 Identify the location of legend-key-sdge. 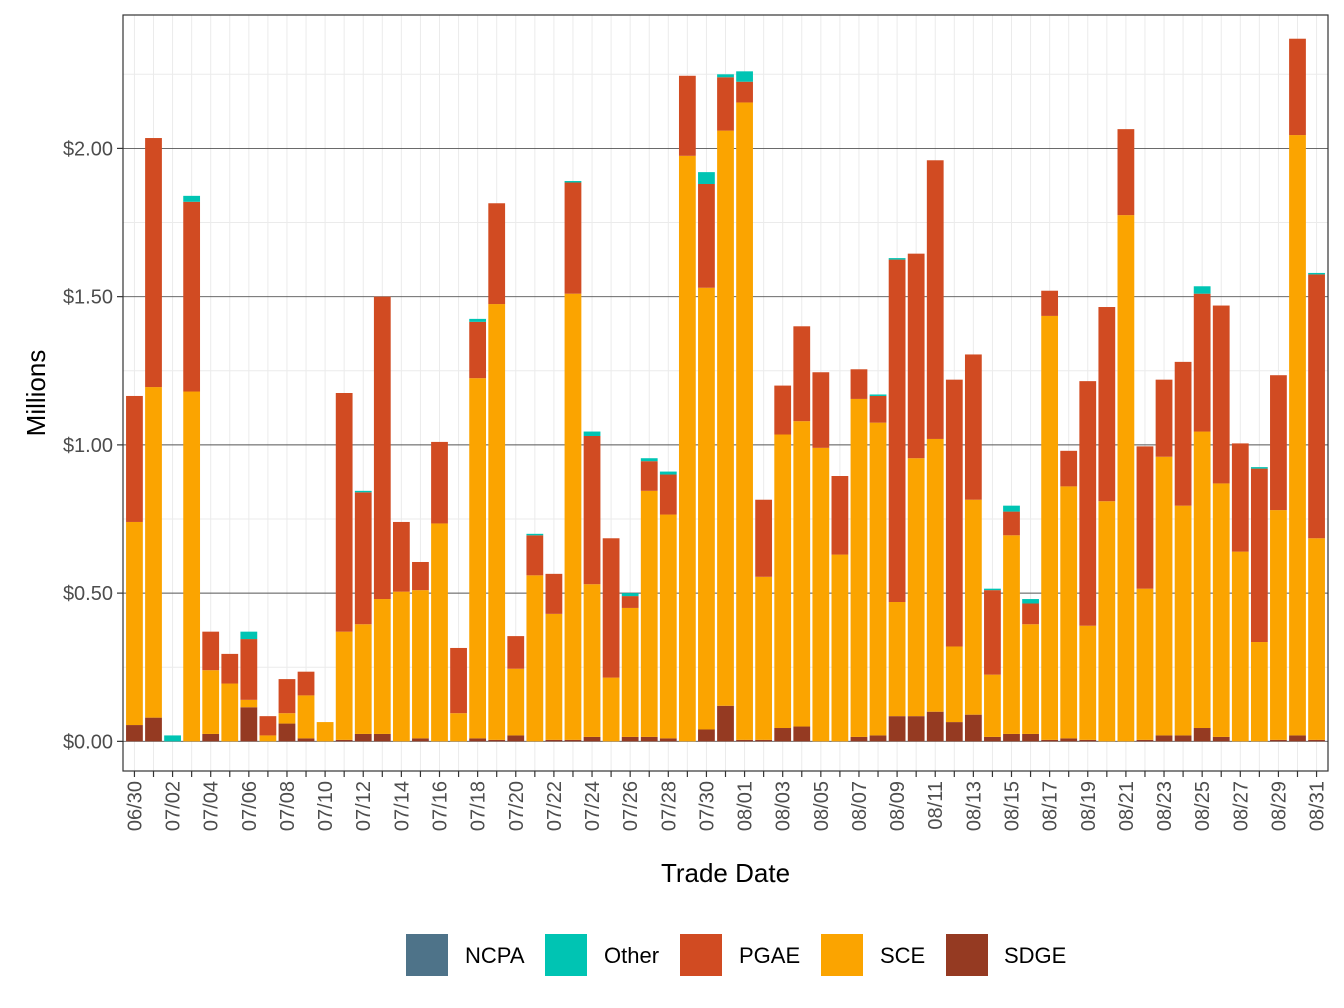
(967, 955).